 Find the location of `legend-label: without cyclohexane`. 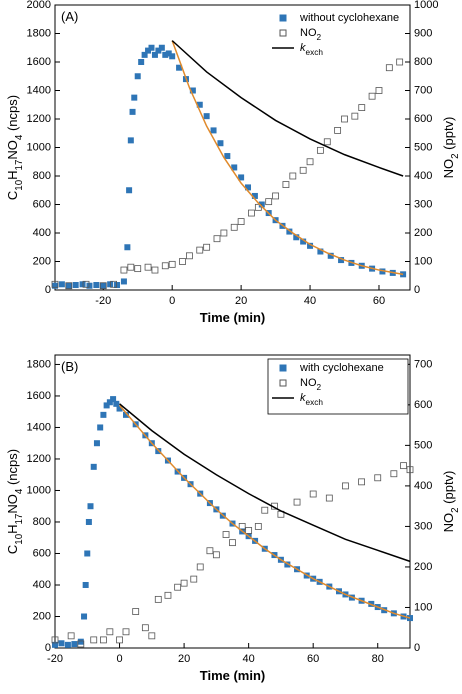

legend-label: without cyclohexane is located at coordinates (349, 18).